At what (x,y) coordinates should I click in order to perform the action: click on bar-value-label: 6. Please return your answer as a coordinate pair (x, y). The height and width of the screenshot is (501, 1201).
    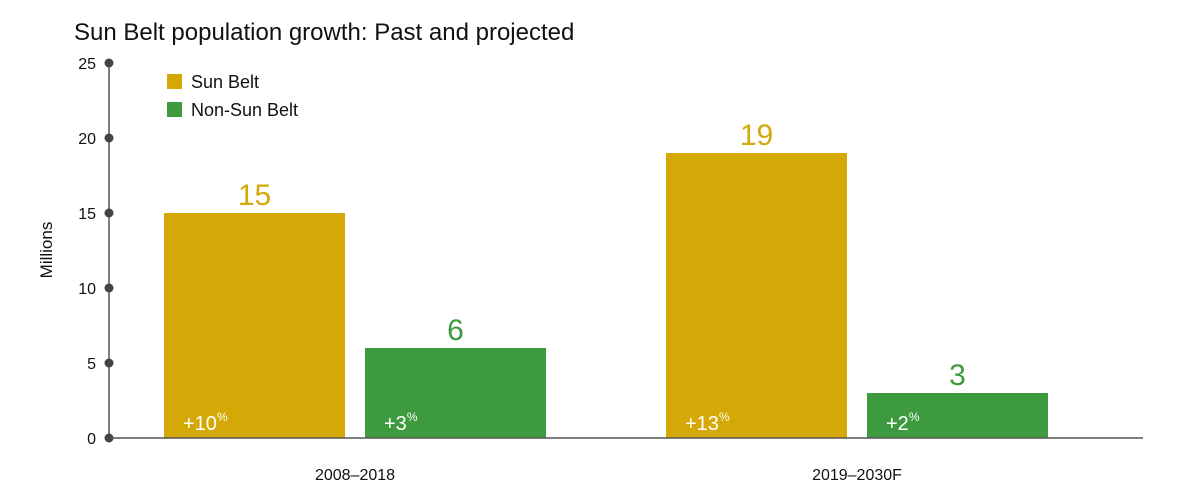
    Looking at the image, I should click on (455, 330).